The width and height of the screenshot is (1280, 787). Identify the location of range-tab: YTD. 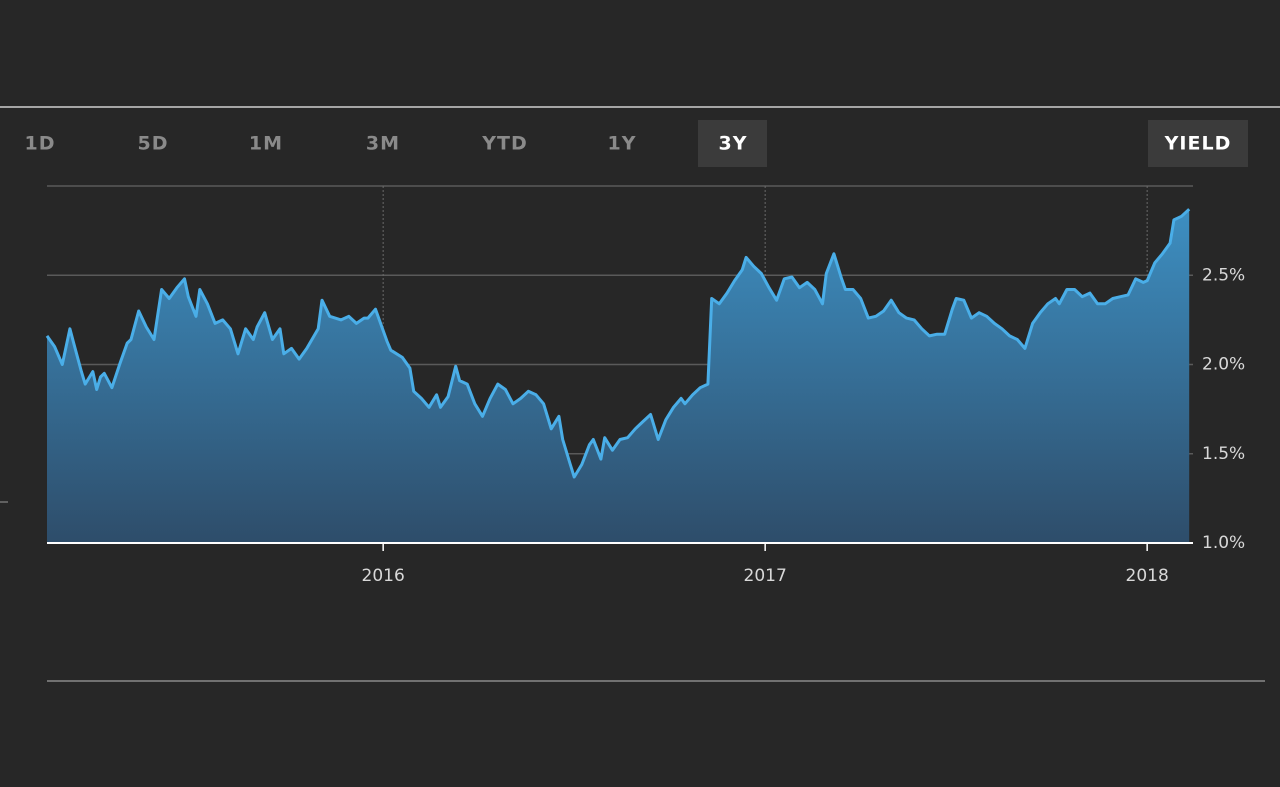
(504, 144).